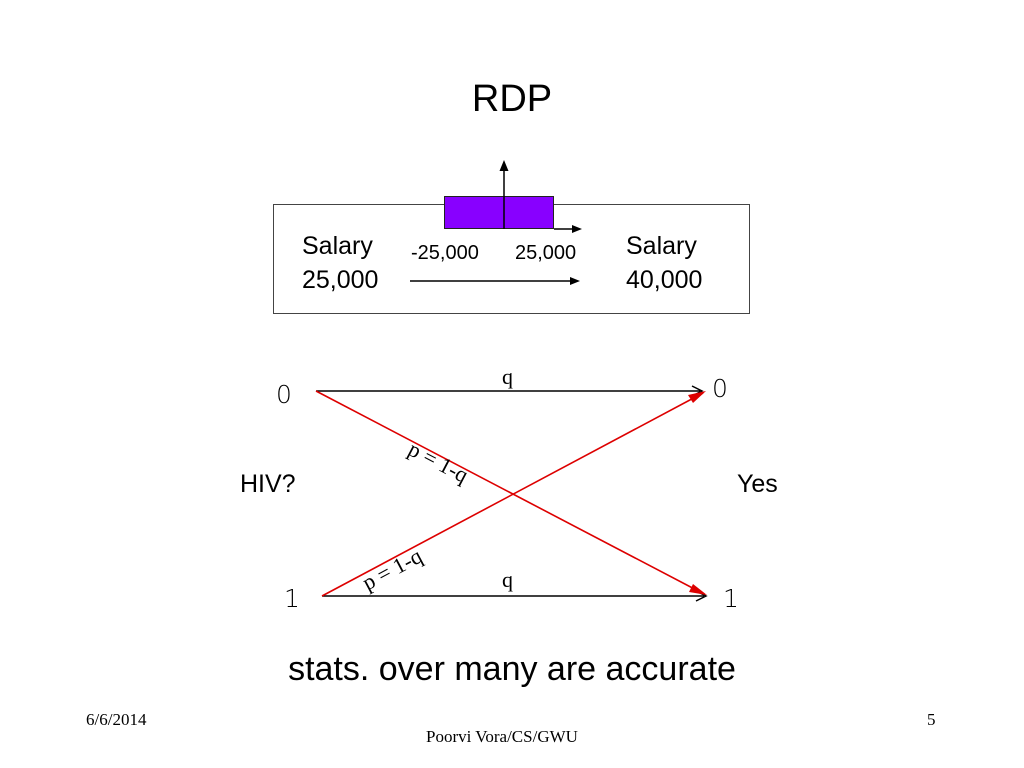  Describe the element at coordinates (546, 253) in the screenshot. I see `range-high-label: 25,000` at that location.